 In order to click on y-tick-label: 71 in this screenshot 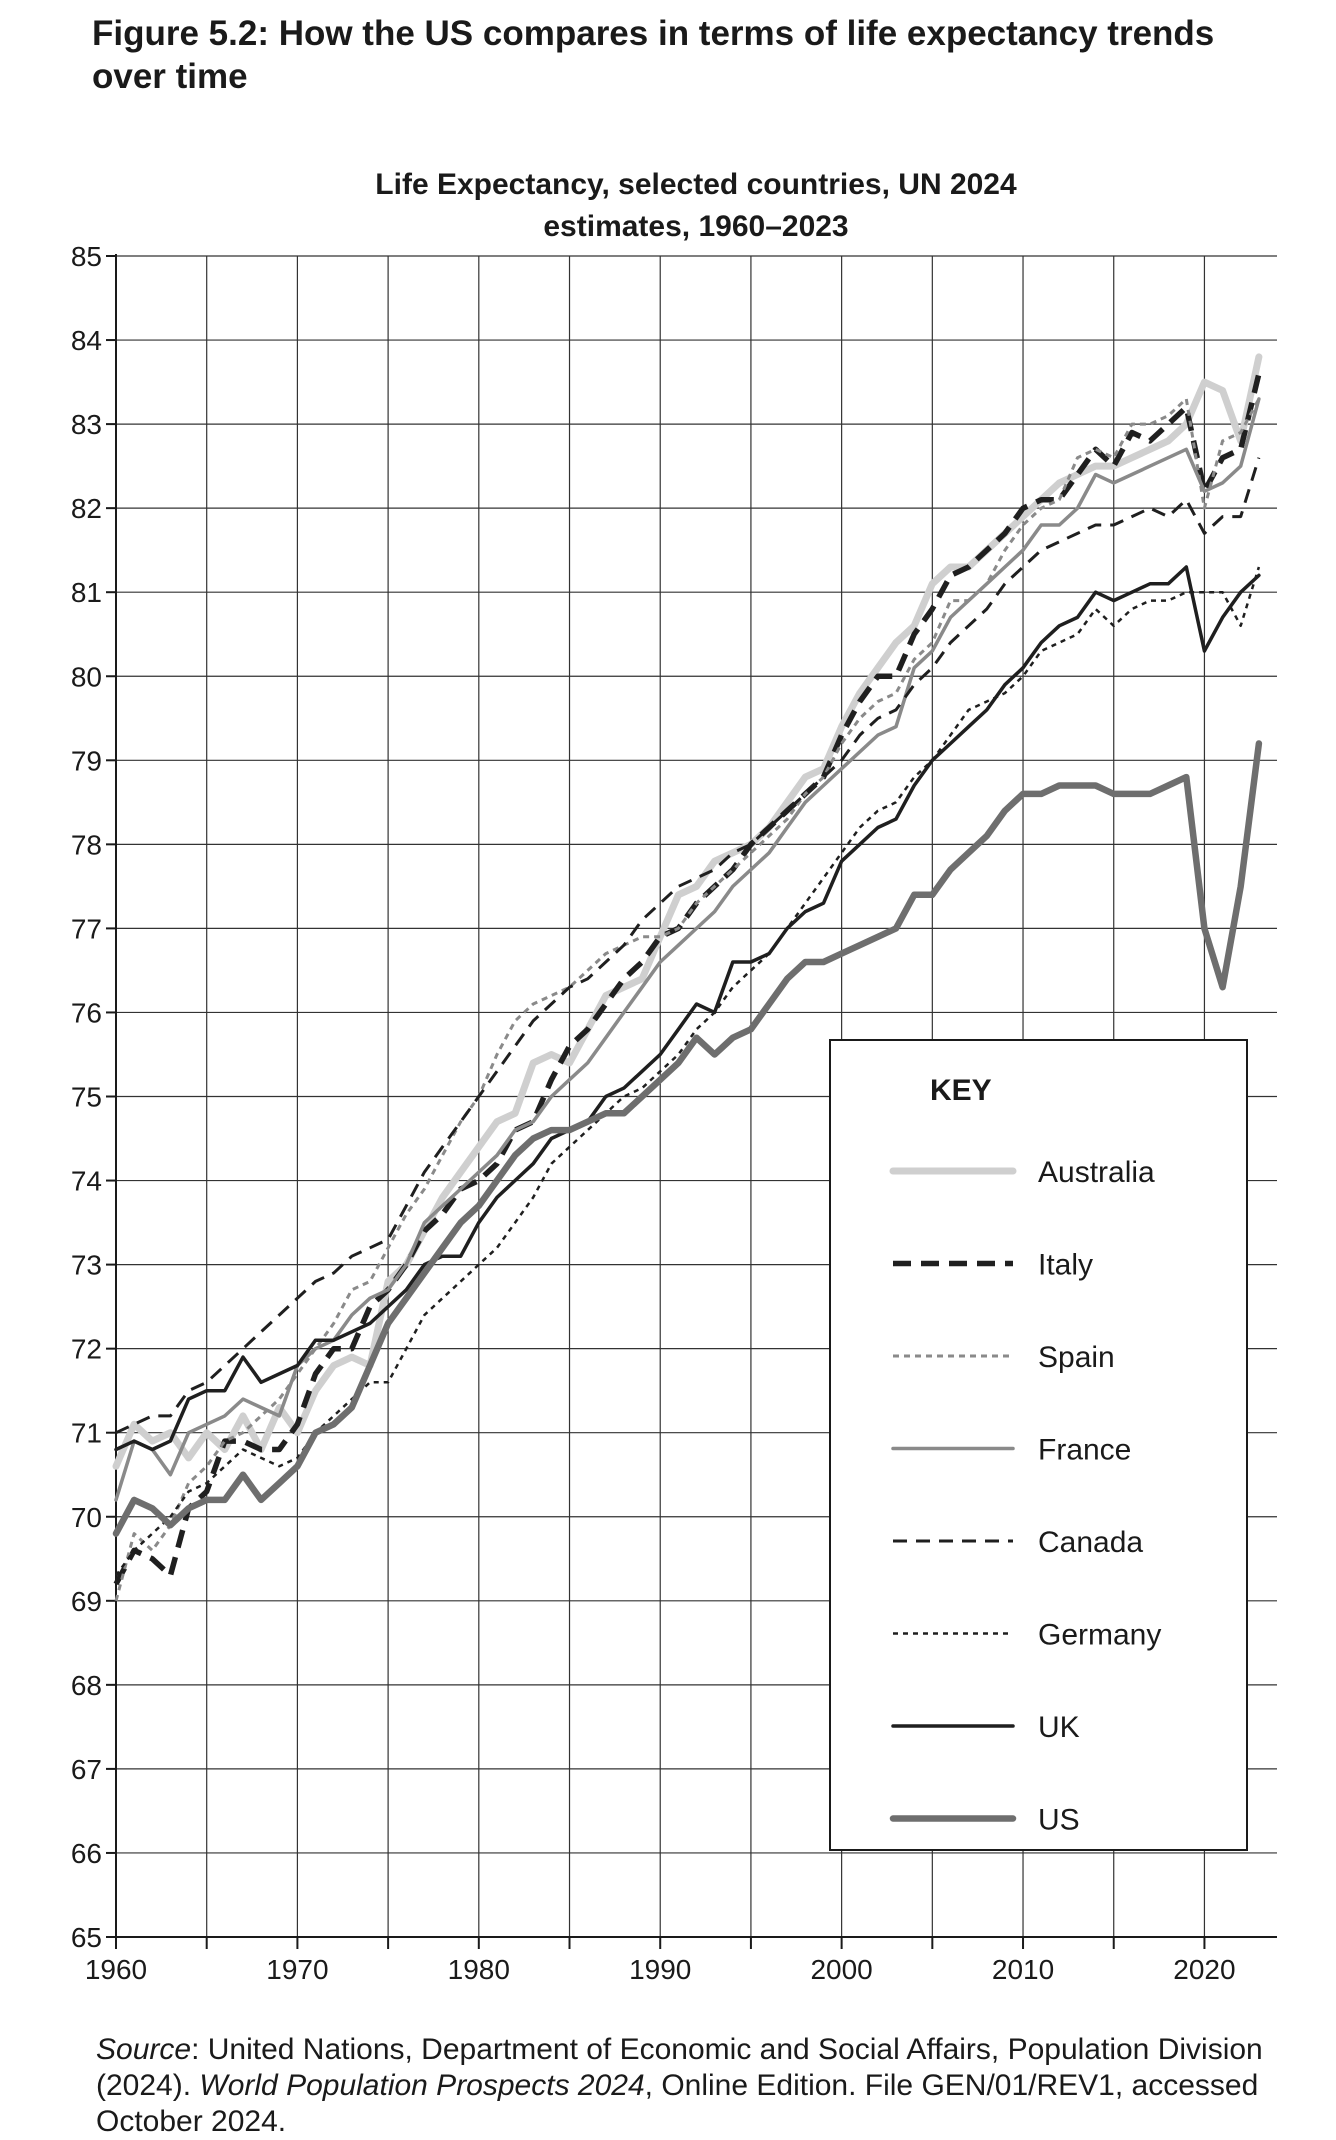, I will do `click(86, 1433)`.